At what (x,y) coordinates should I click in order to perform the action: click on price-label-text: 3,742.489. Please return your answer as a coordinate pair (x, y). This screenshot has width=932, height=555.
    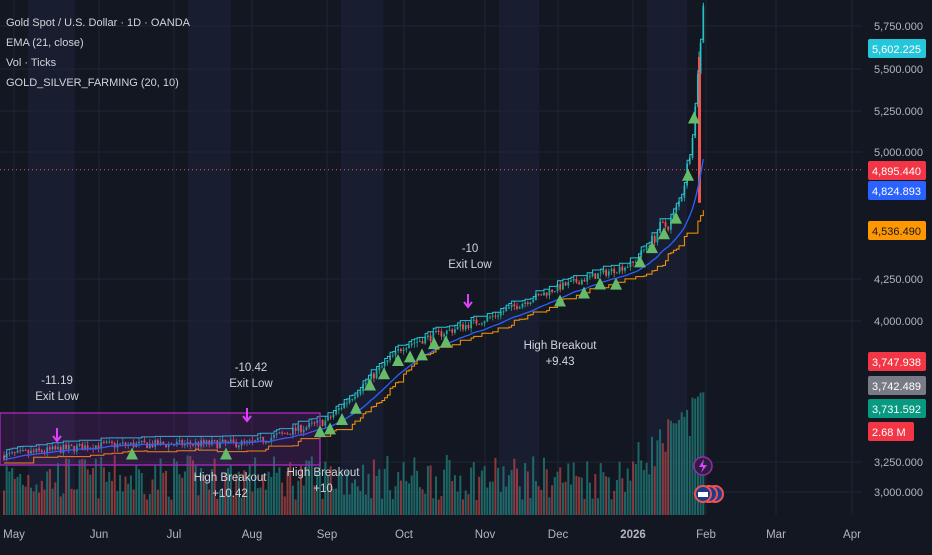
    Looking at the image, I should click on (896, 387).